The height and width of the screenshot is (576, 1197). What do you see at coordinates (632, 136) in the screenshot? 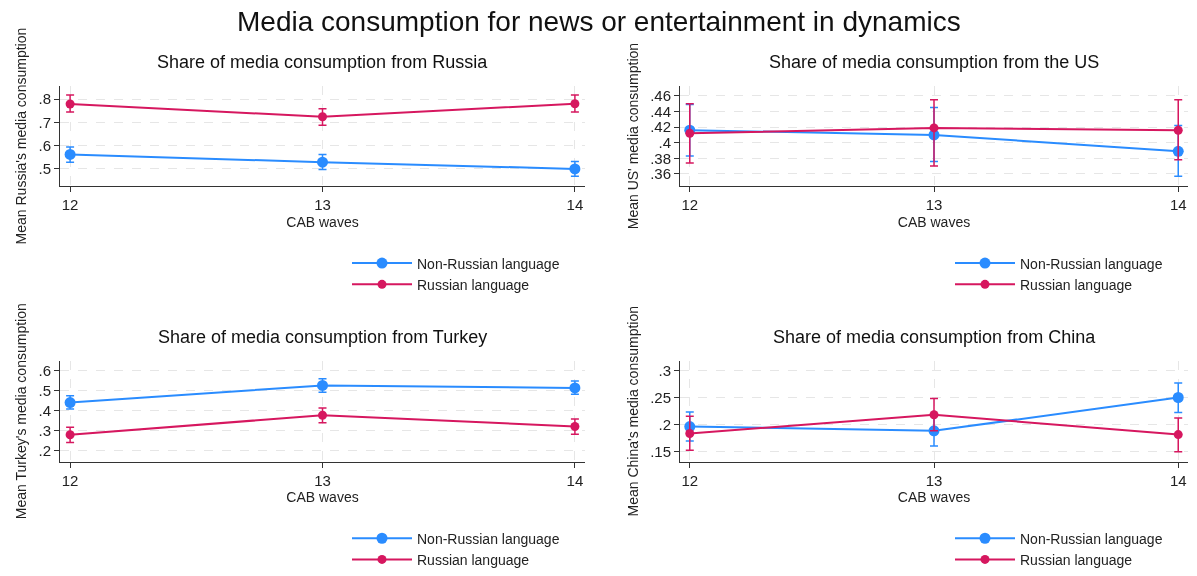
I see `y-axis-title: Mean US' media consumption` at bounding box center [632, 136].